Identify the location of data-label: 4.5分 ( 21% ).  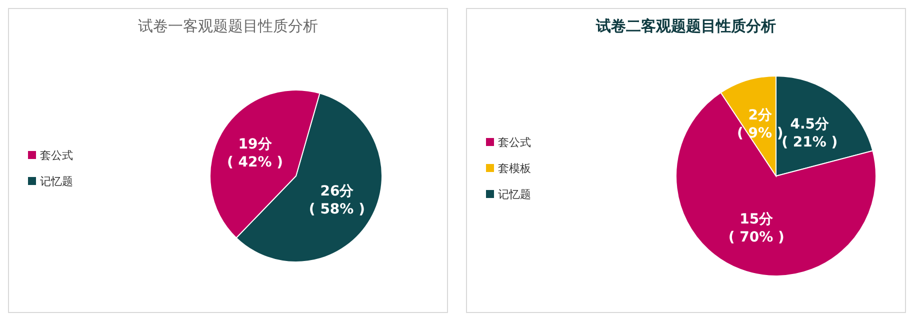
(810, 133).